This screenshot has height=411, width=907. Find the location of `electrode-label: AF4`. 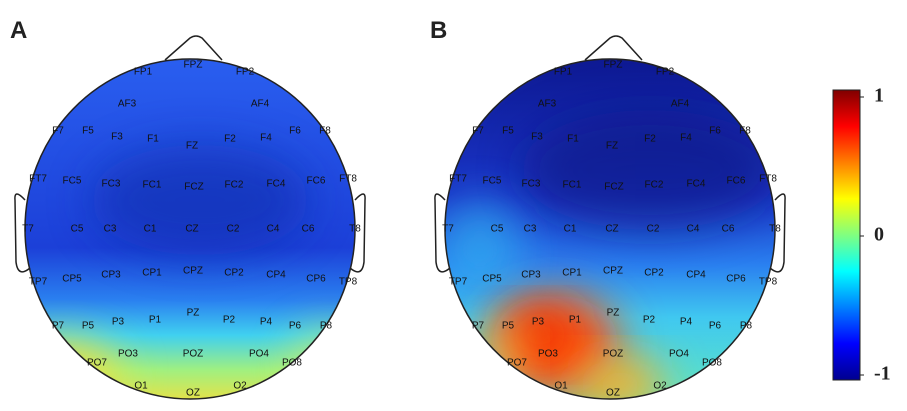

electrode-label: AF4 is located at coordinates (260, 104).